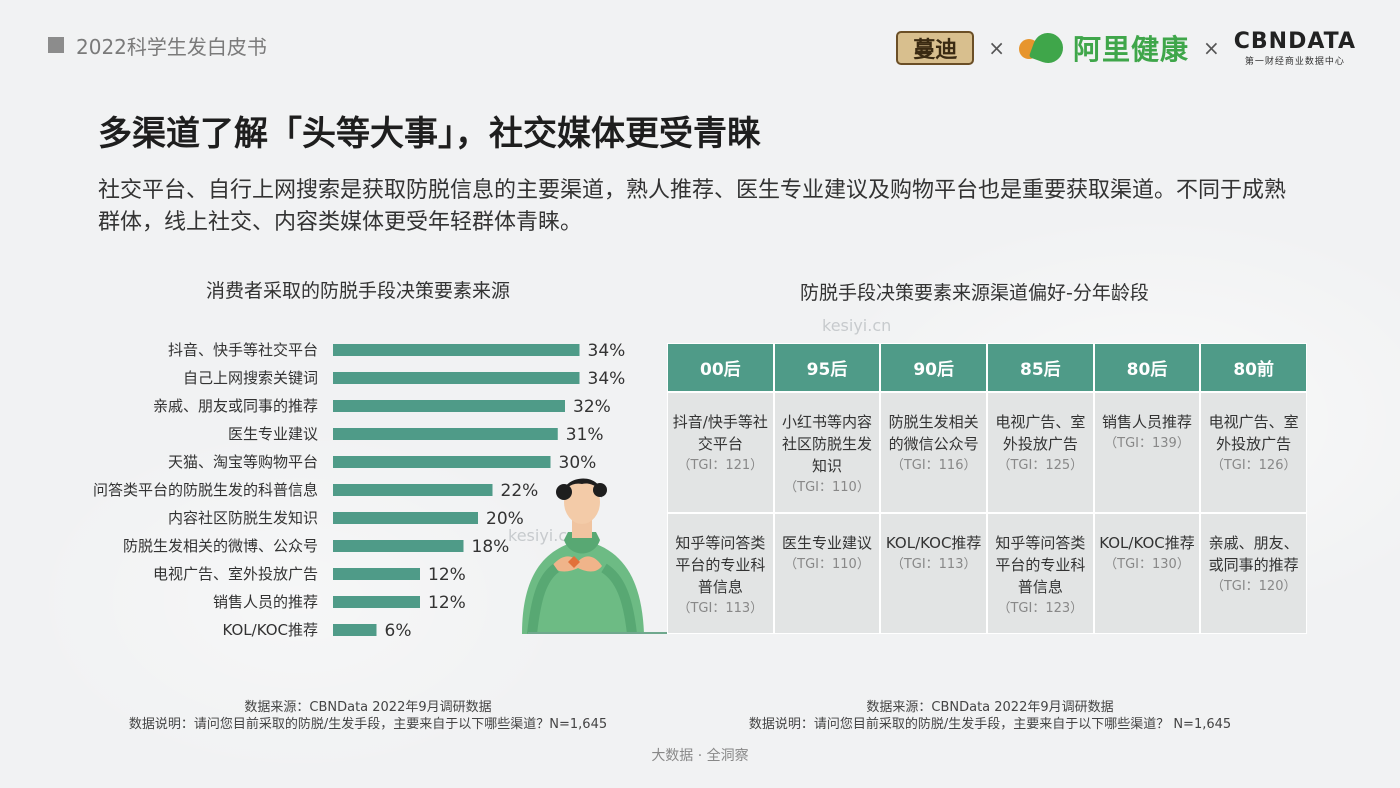 This screenshot has height=788, width=1400. I want to click on alihealth-mark-icon, so click(1043, 48).